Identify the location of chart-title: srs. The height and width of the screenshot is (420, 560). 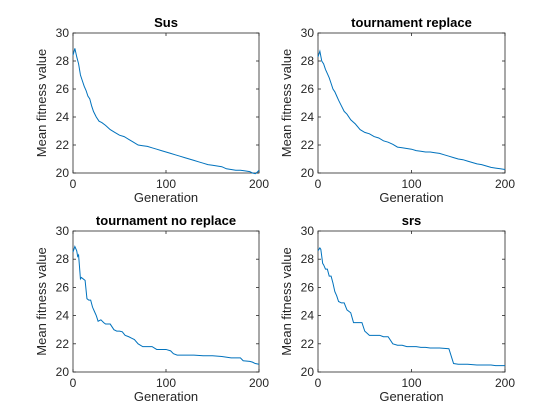
(412, 220).